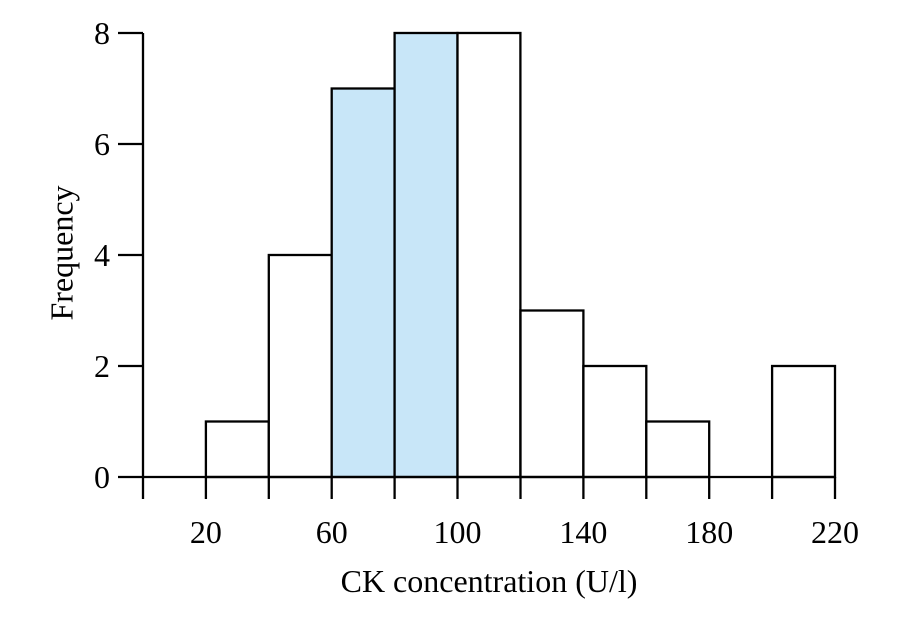  What do you see at coordinates (102, 33) in the screenshot?
I see `y-tick-label: 8` at bounding box center [102, 33].